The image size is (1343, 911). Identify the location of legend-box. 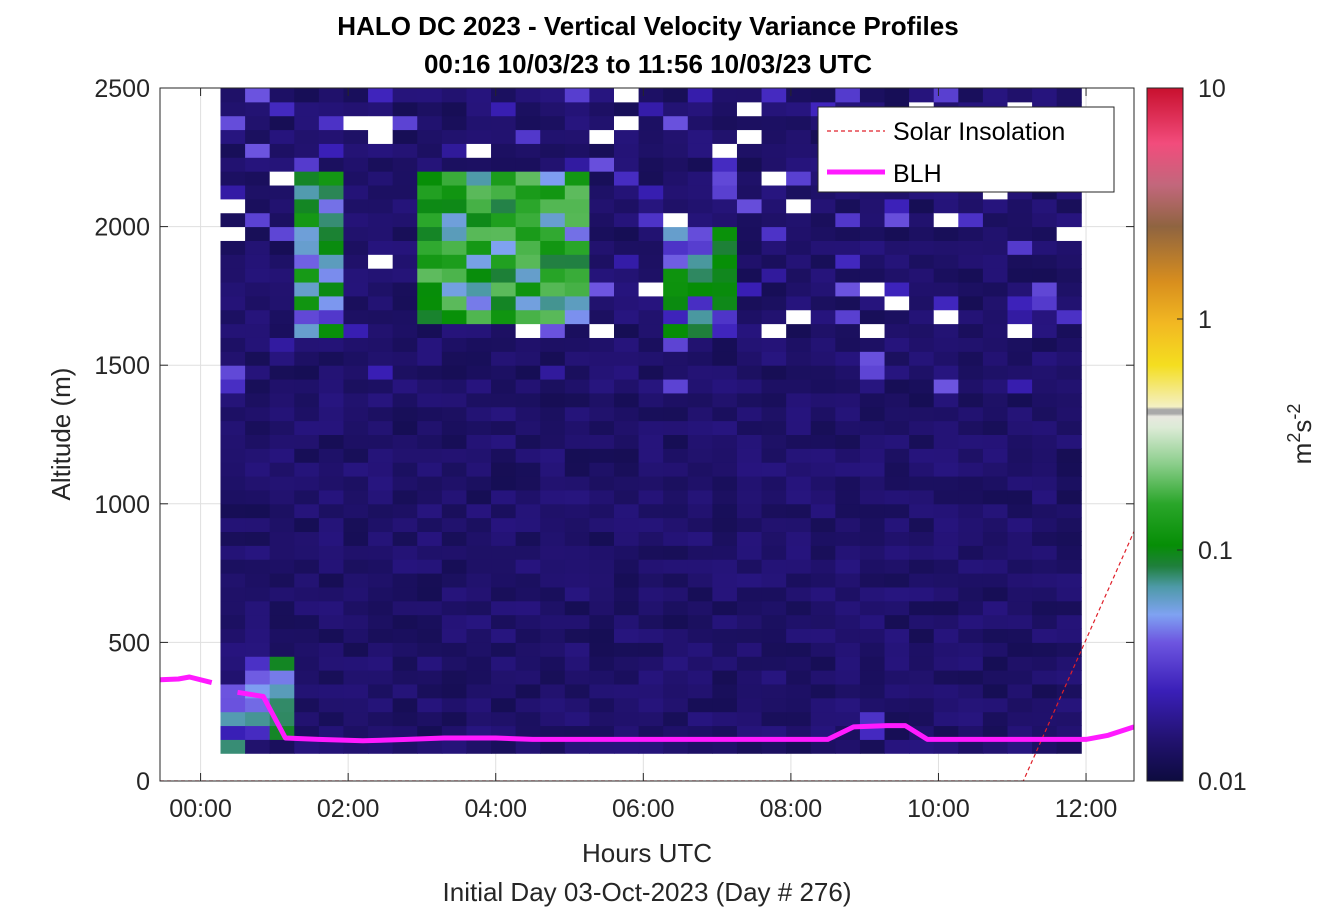
(966, 149).